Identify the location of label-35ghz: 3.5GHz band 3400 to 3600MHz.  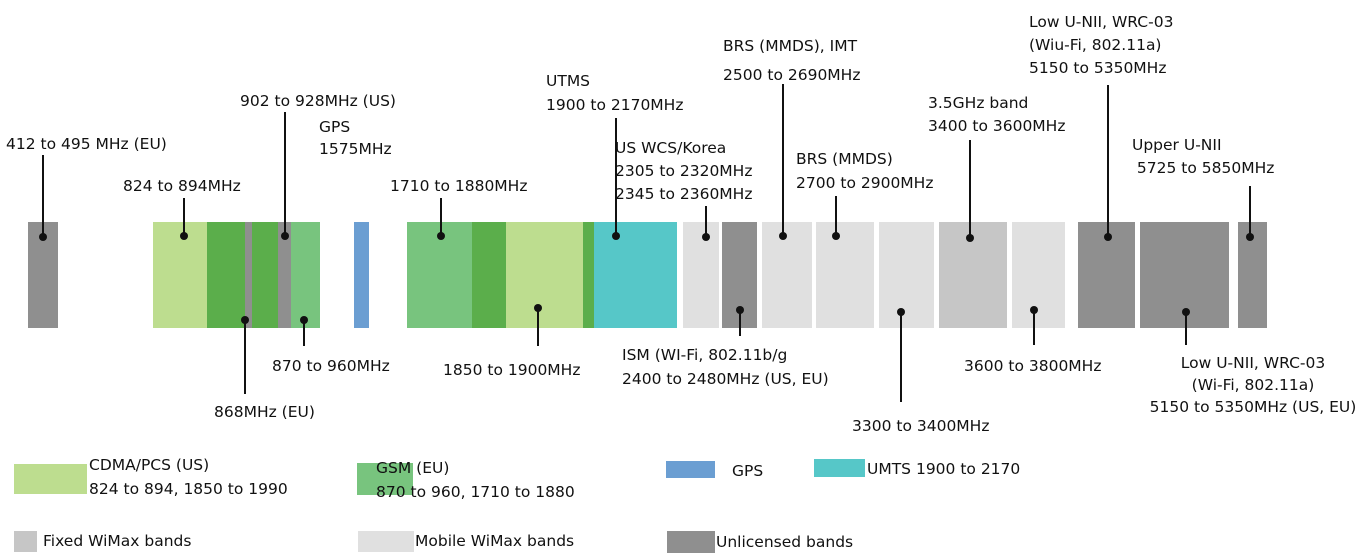
(996, 114).